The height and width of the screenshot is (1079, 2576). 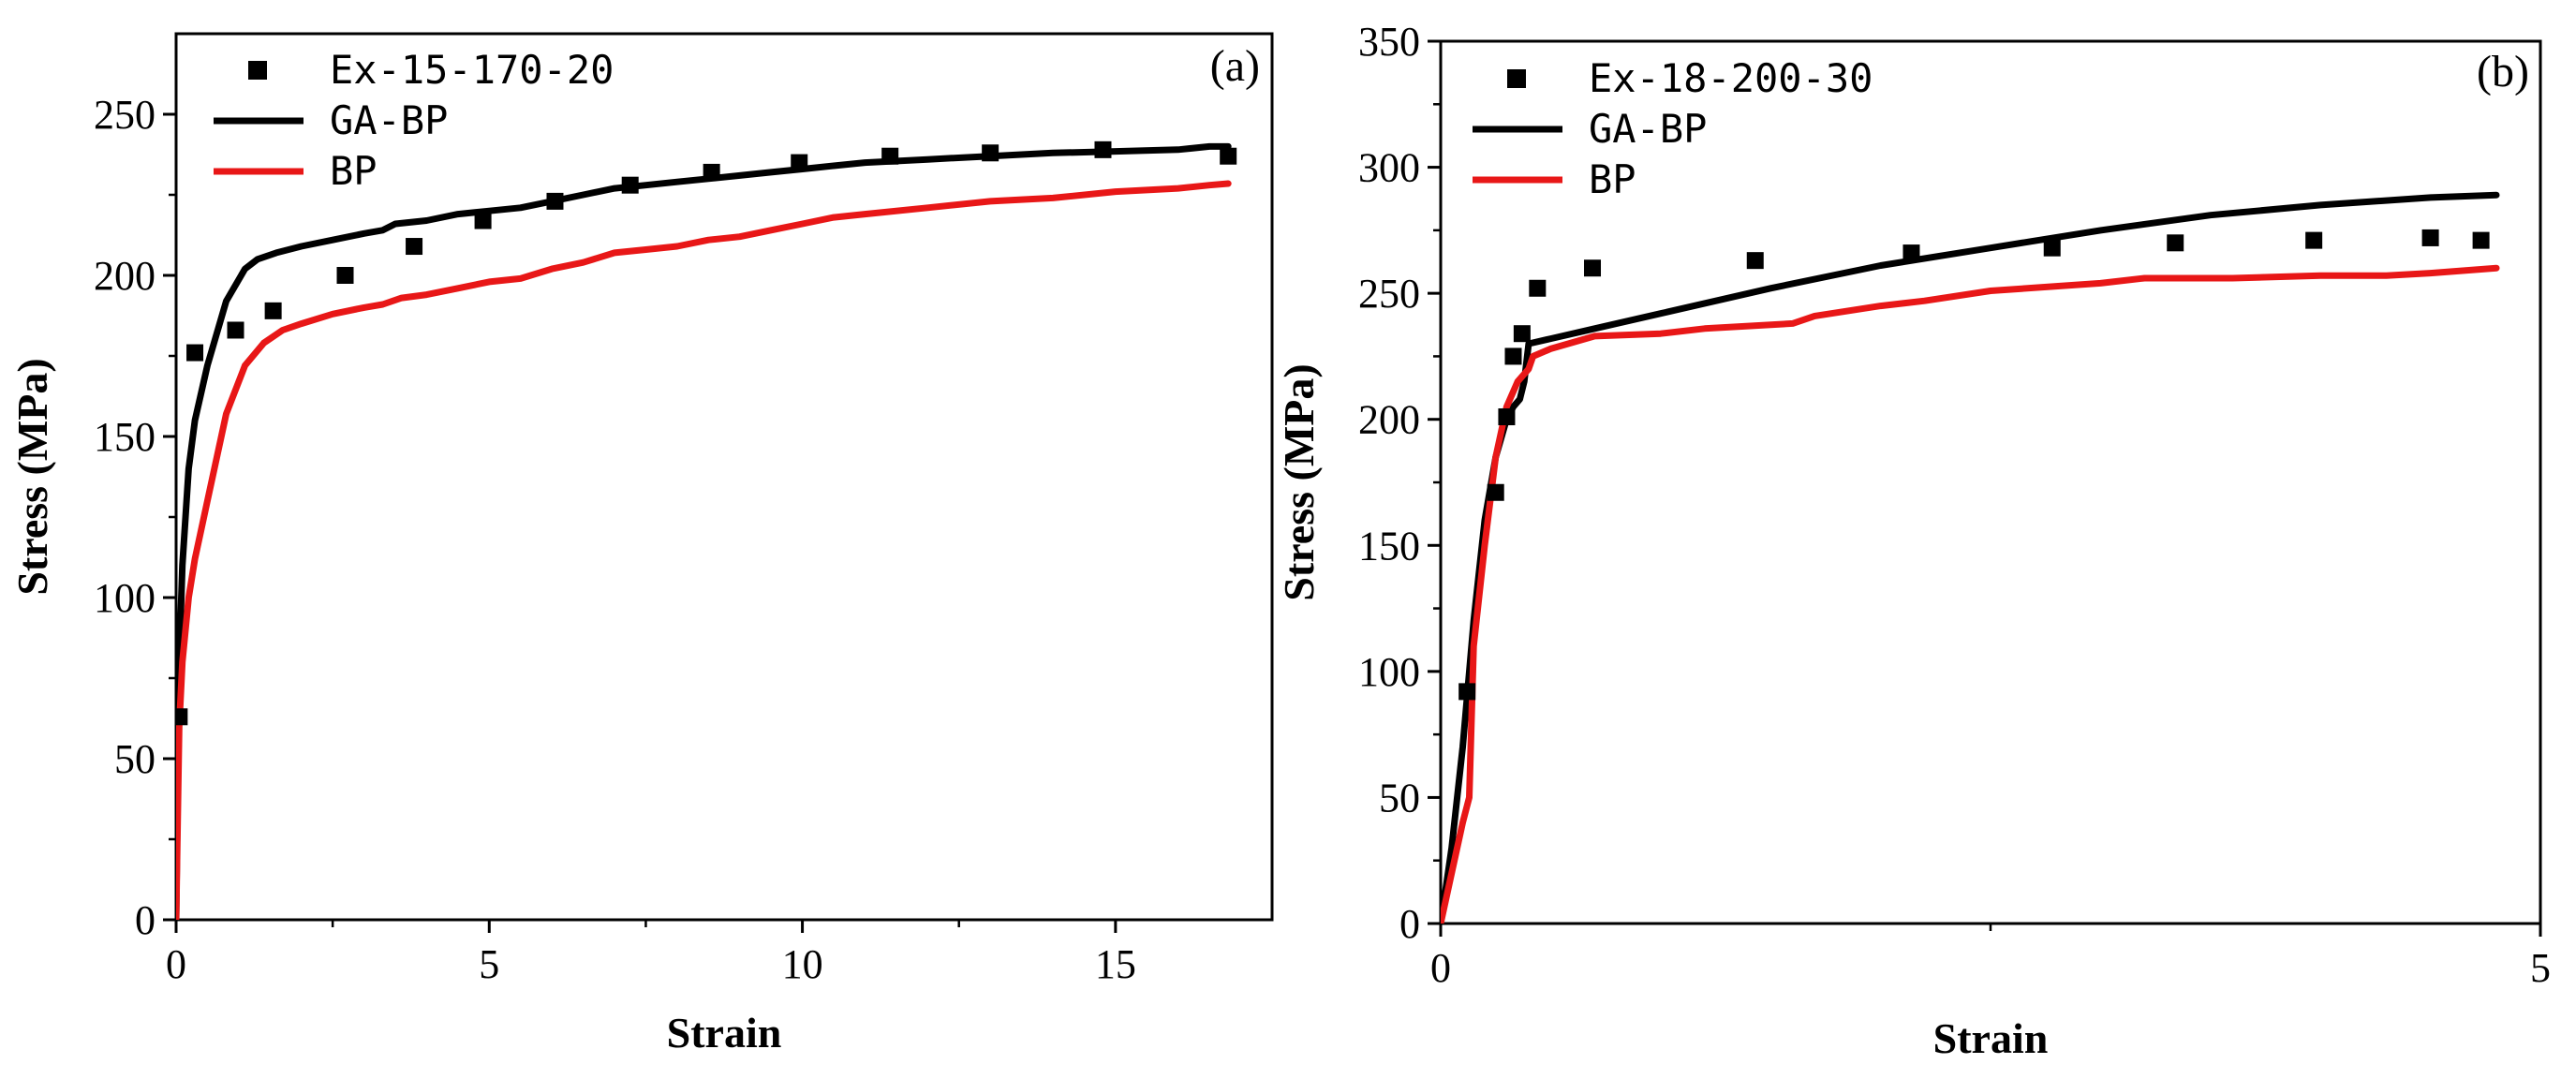 What do you see at coordinates (1389, 42) in the screenshot?
I see `y-tick-label: 350` at bounding box center [1389, 42].